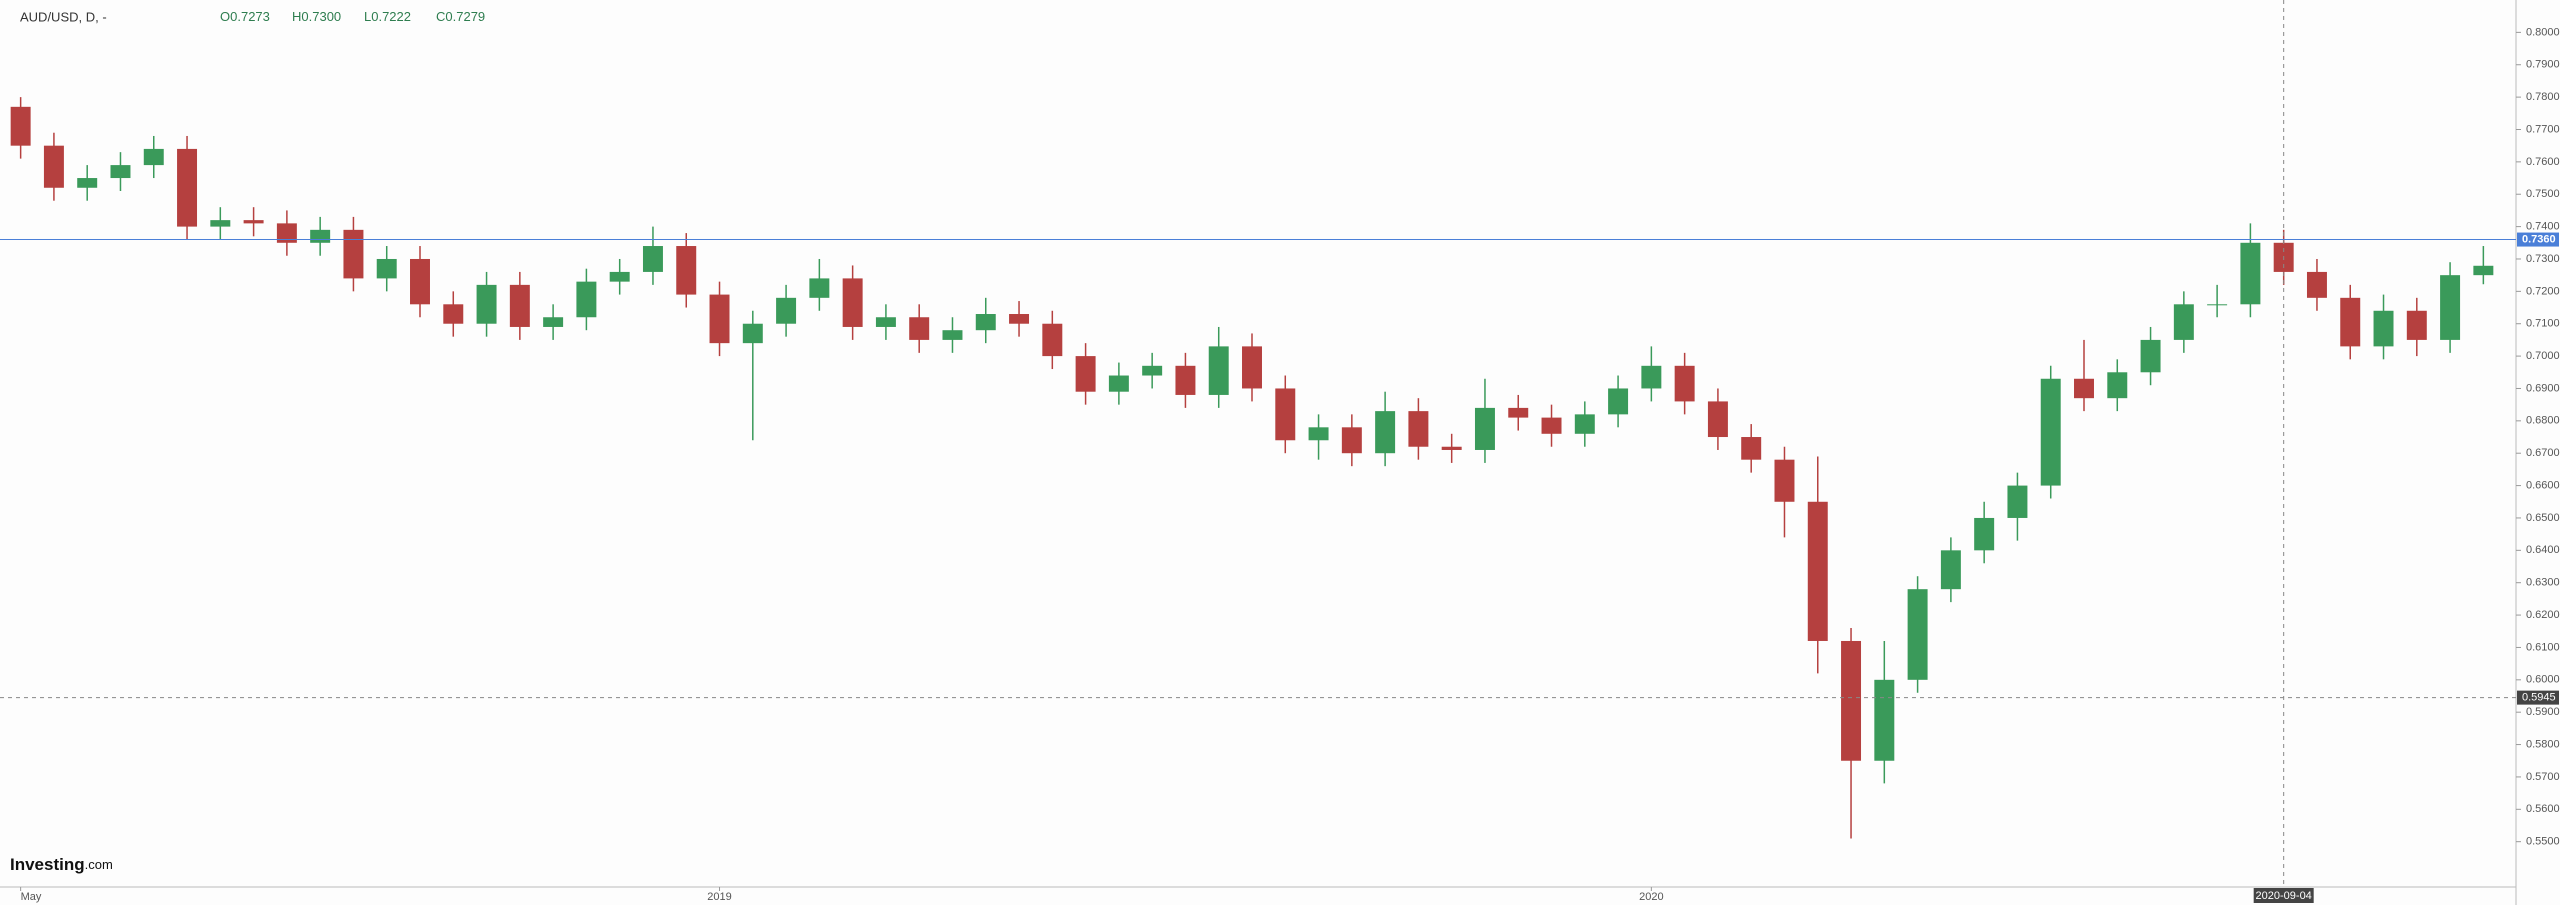  I want to click on y-tick-label: 0.5500, so click(2543, 842).